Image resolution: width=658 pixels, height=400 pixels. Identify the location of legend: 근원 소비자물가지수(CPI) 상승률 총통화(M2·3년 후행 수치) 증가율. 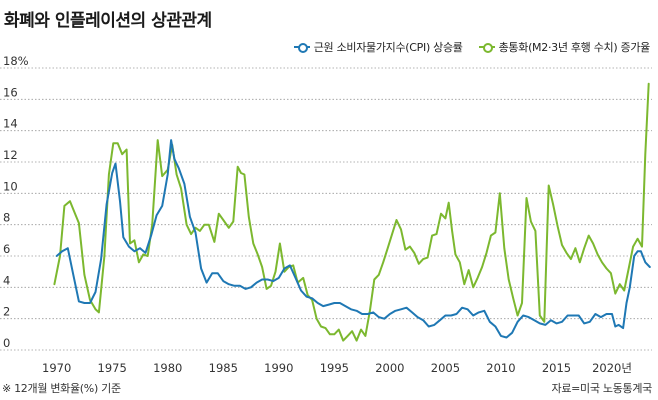
(472, 47).